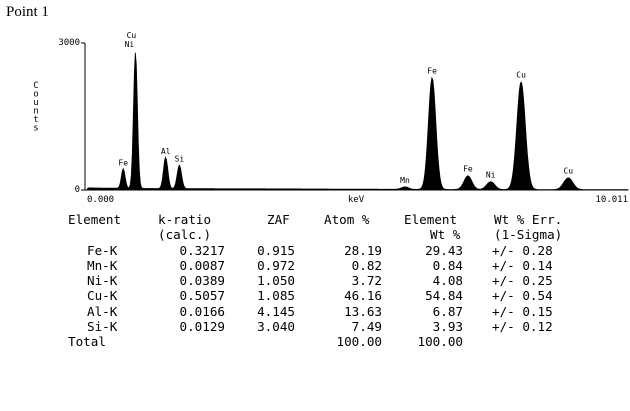  I want to click on k-ratio-cell: 0.0129, so click(202, 327).